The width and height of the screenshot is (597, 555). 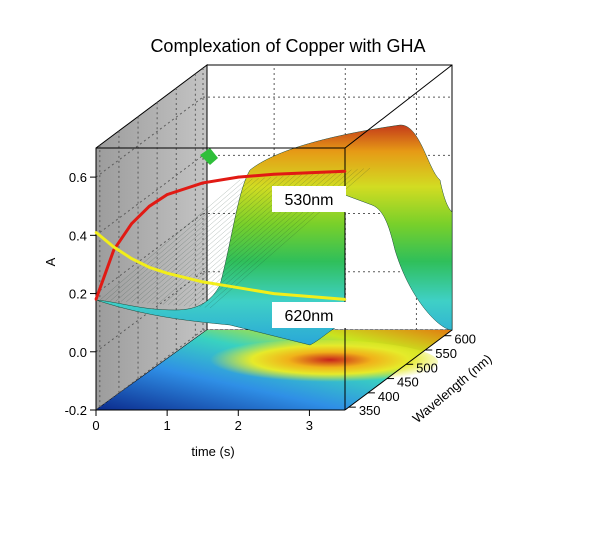 I want to click on series-group, so click(x=220, y=235).